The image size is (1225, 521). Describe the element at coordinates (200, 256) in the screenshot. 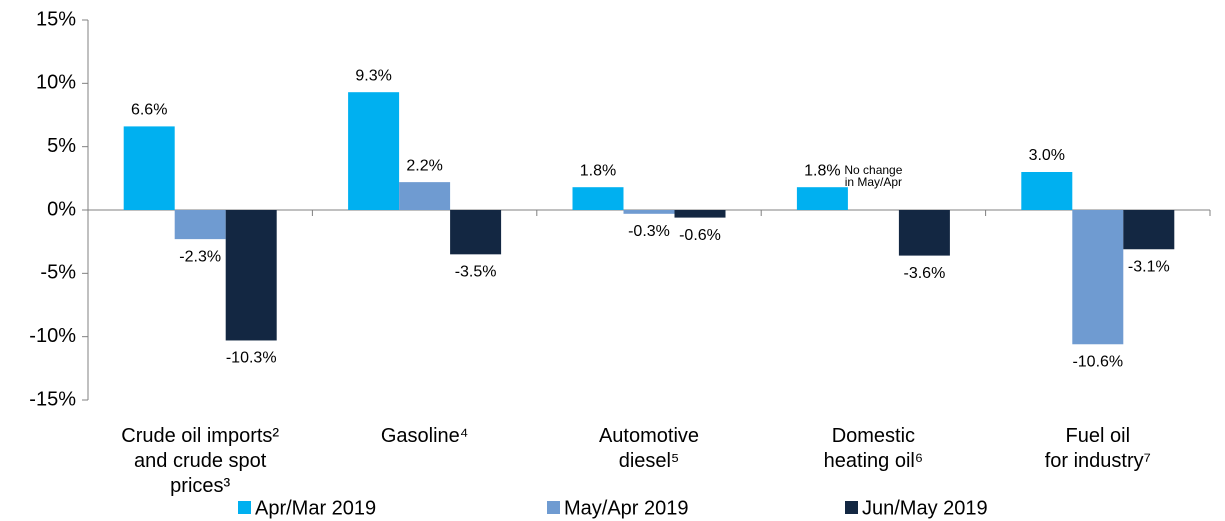

I see `value-label: -2.3%` at that location.